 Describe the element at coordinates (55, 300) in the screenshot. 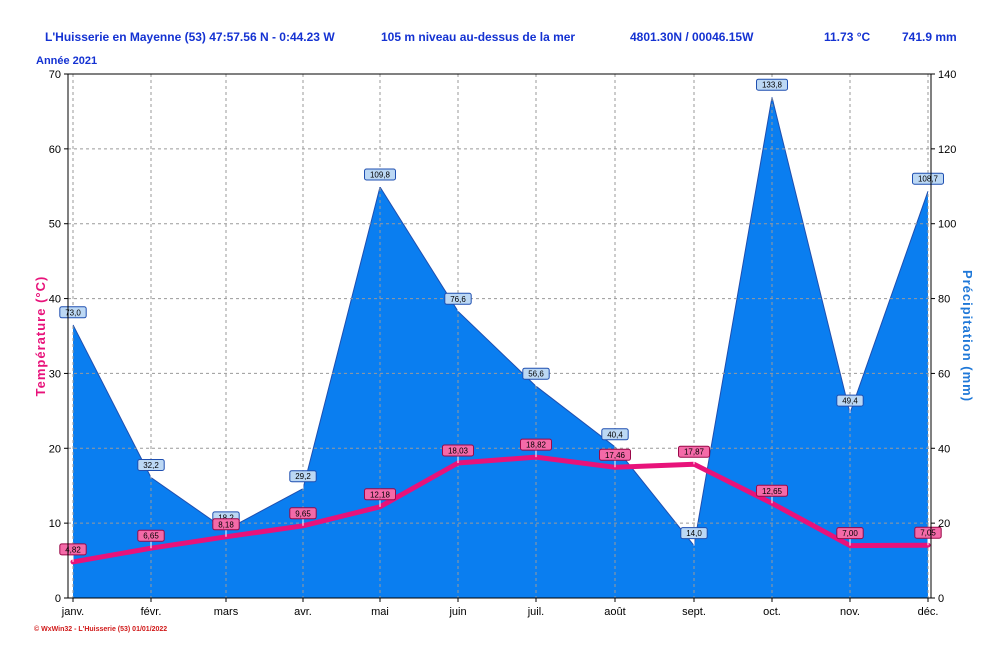

I see `left-axis-tick-label: 40` at that location.